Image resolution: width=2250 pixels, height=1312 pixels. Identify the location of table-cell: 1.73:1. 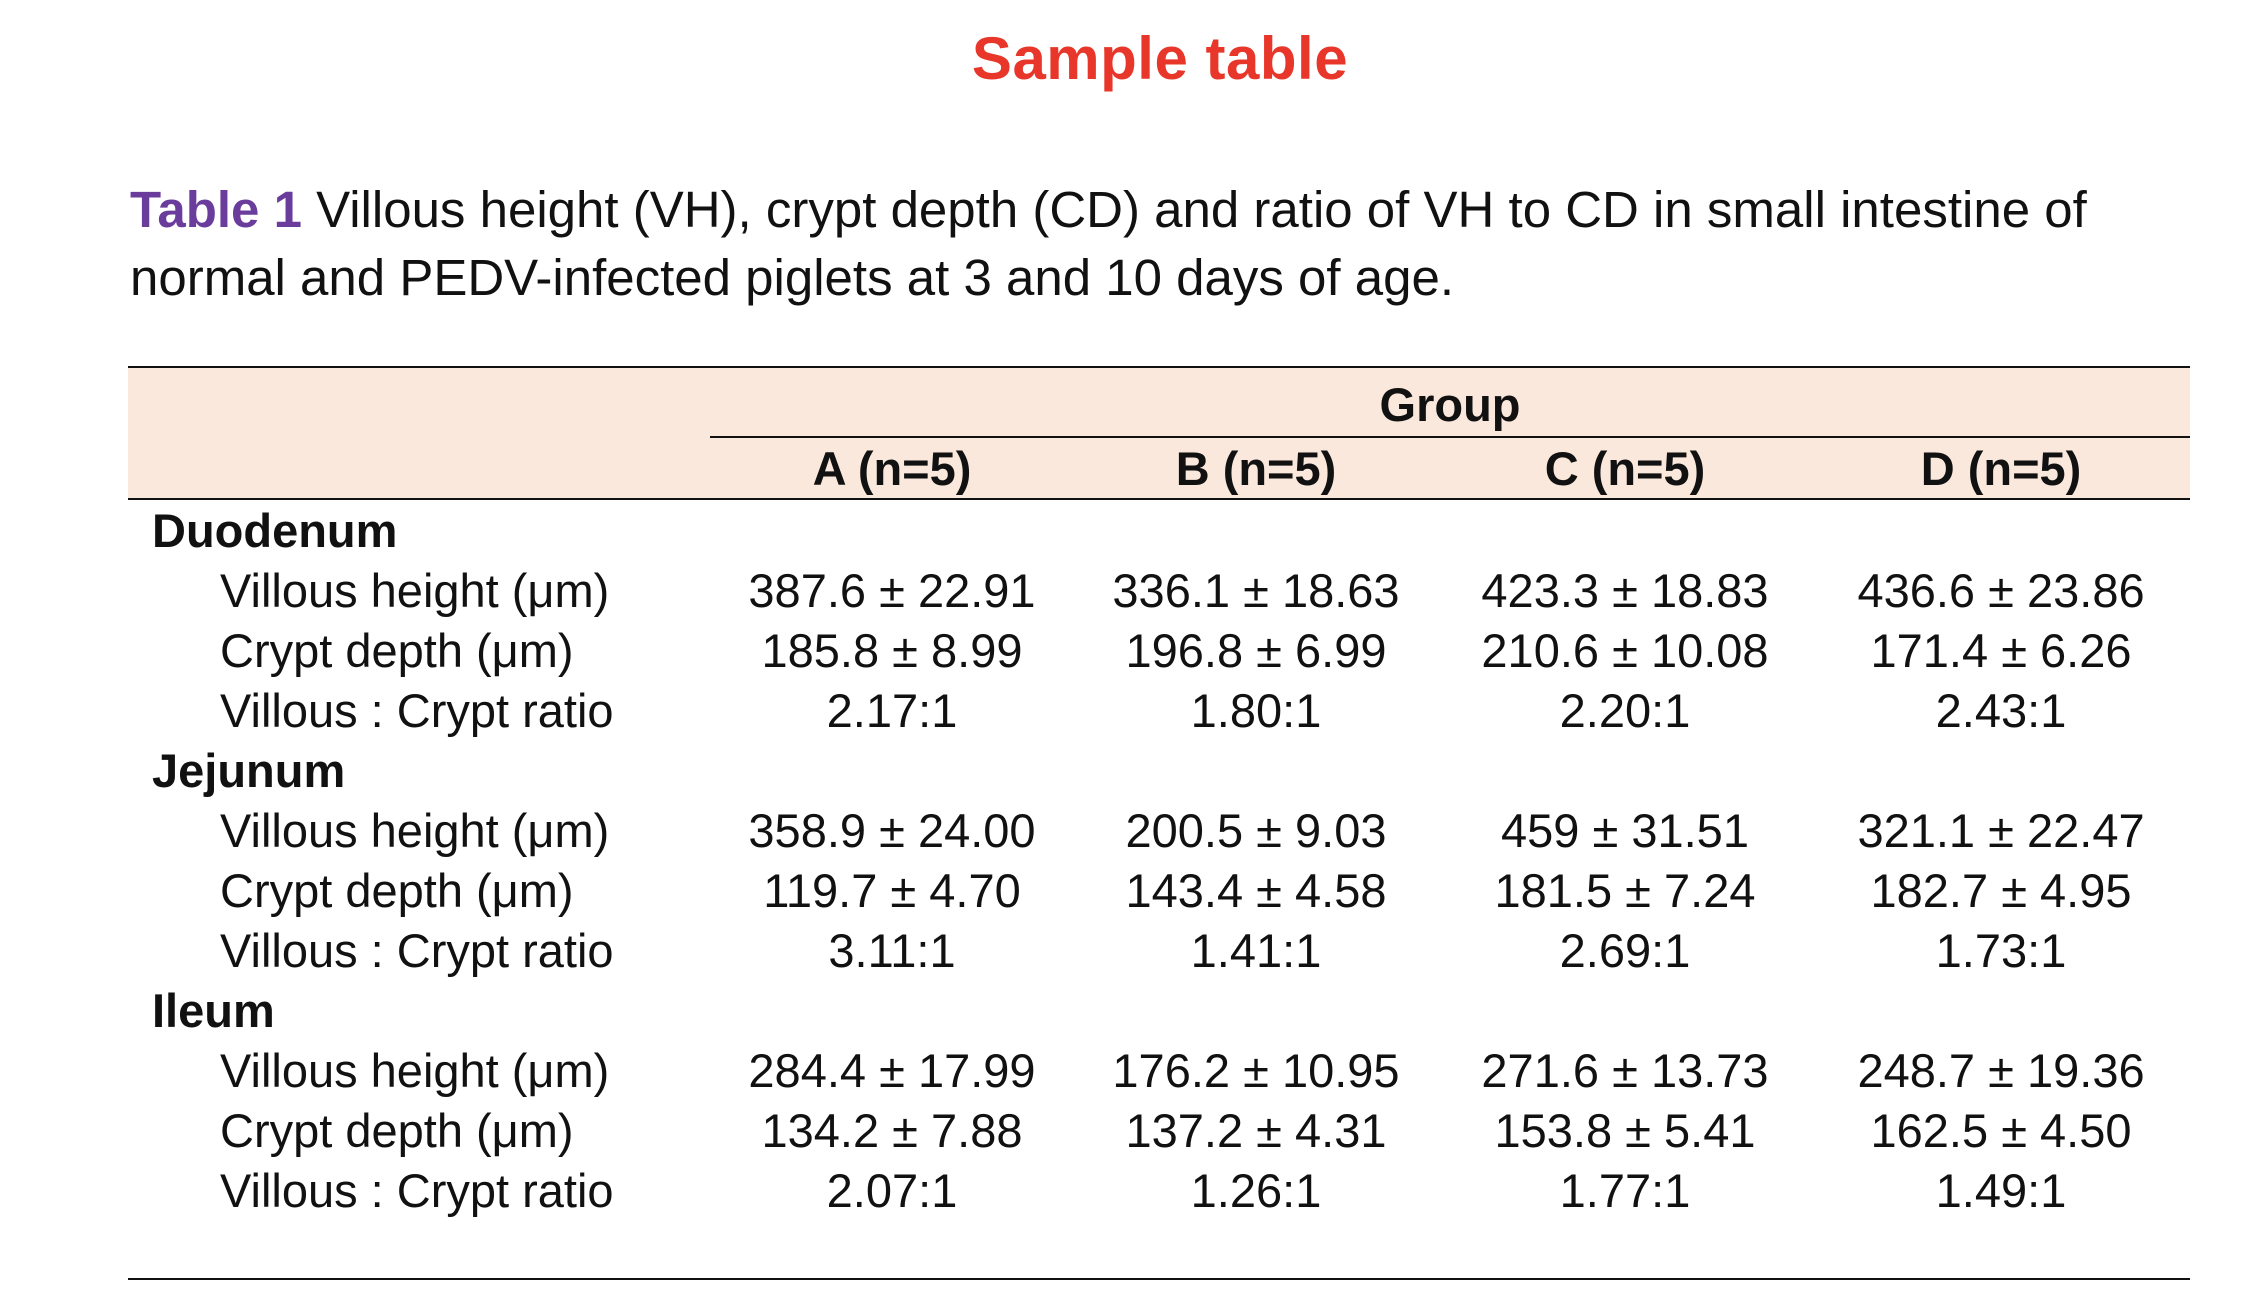
(2001, 950).